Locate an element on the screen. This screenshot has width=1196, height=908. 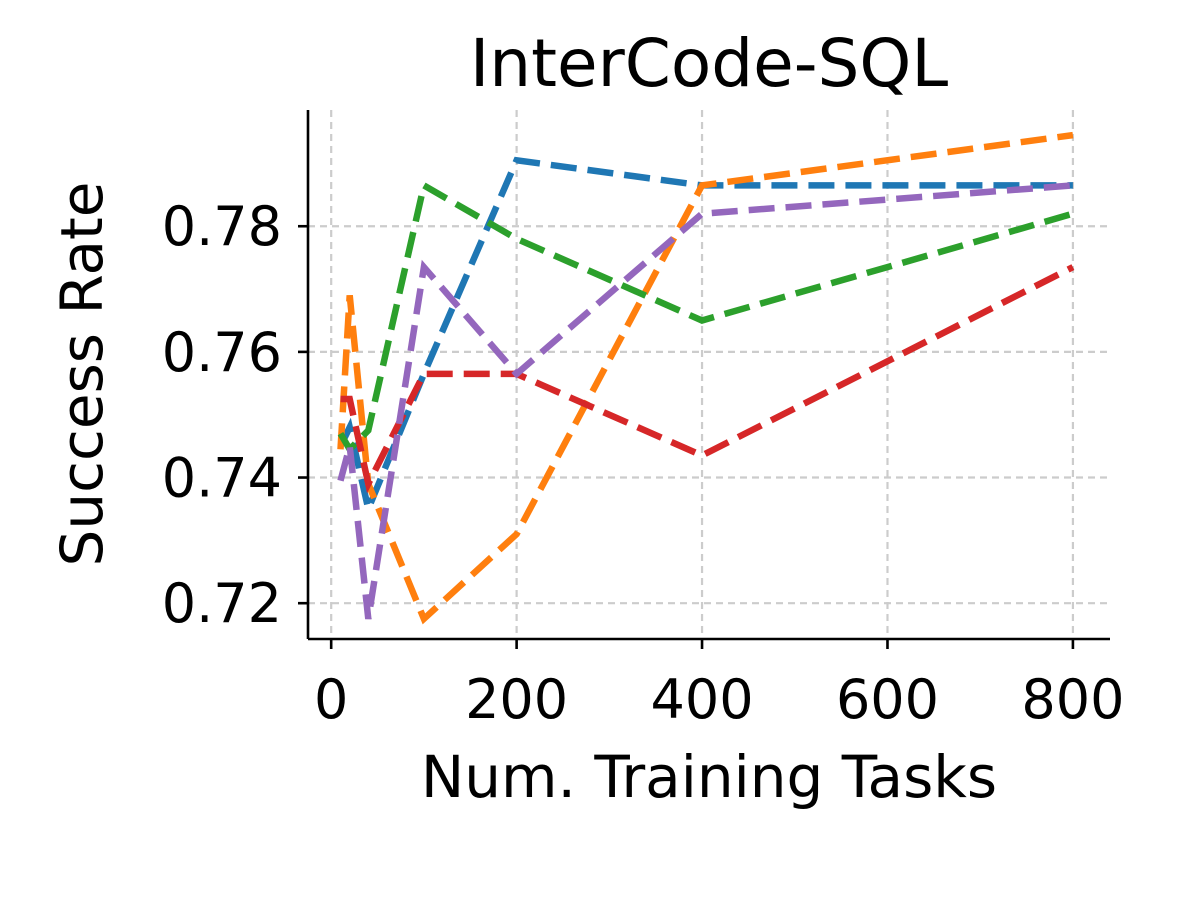
y-tick-label: 0.78 is located at coordinates (222, 226).